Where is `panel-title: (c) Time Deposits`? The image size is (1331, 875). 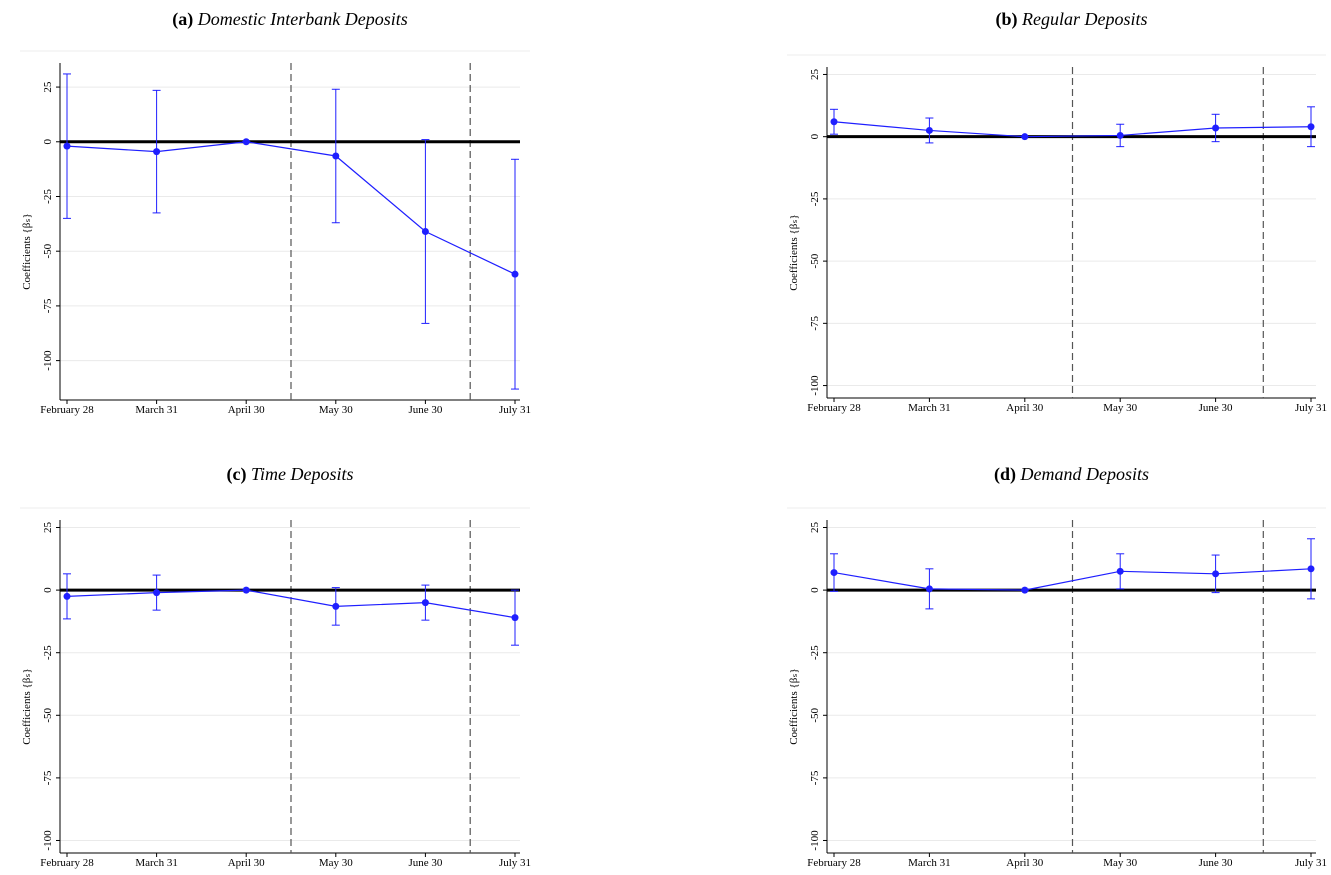
panel-title: (c) Time Deposits is located at coordinates (290, 474).